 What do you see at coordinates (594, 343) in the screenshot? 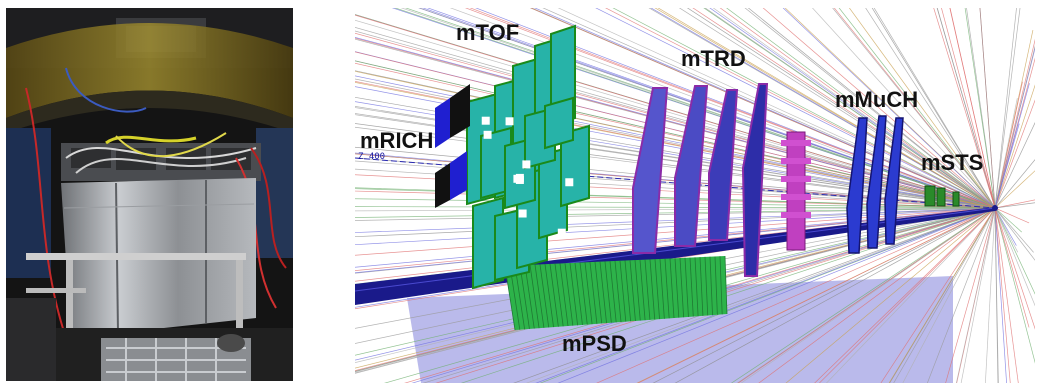
I see `label-mpsd: mPSD` at bounding box center [594, 343].